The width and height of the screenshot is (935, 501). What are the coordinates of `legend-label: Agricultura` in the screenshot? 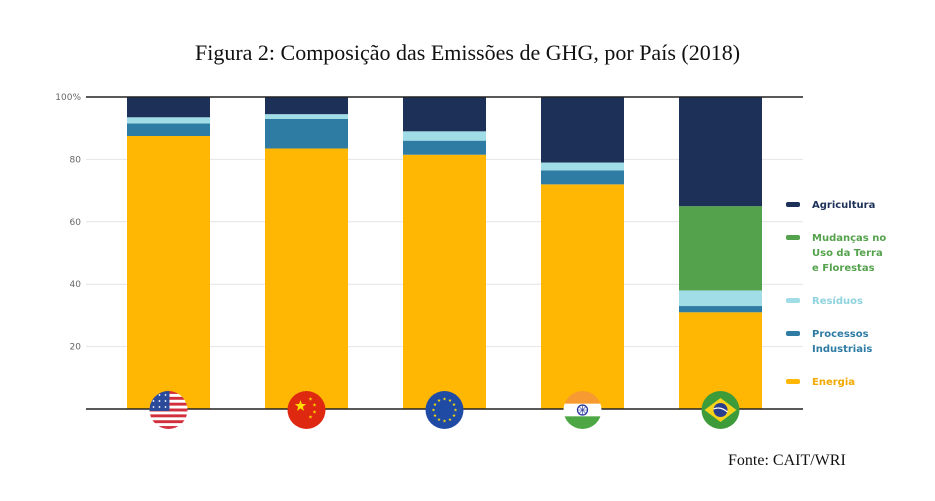 It's located at (843, 205).